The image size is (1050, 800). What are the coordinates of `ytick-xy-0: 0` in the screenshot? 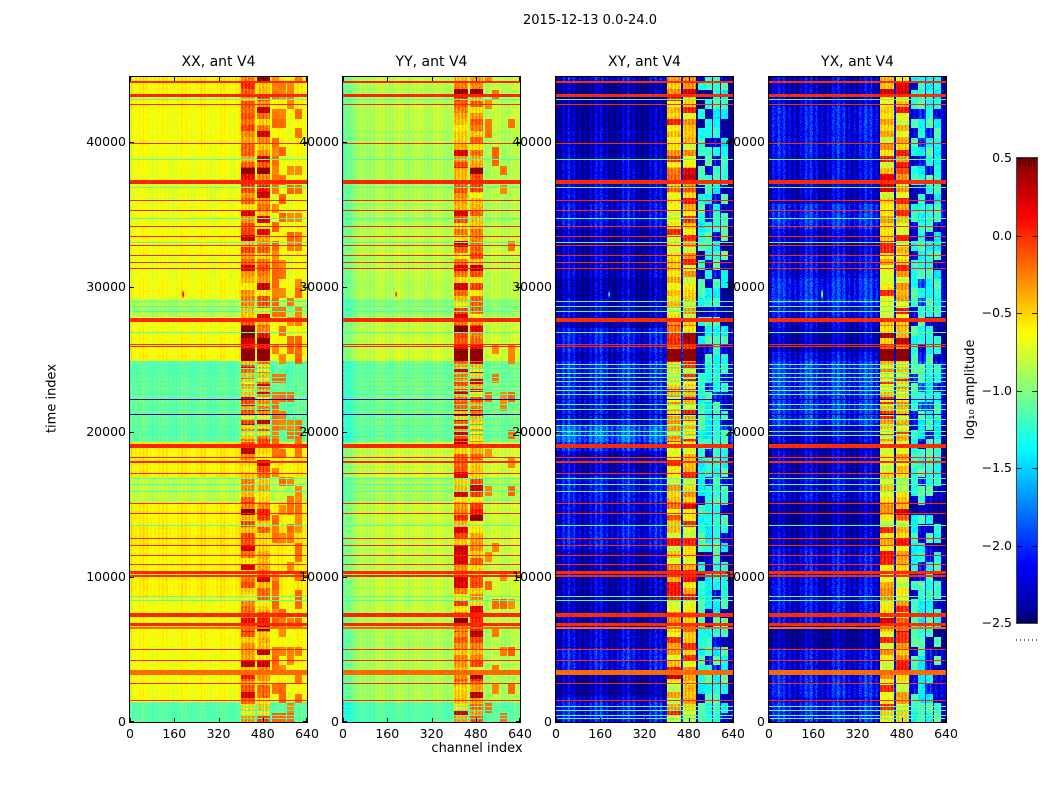 It's located at (548, 721).